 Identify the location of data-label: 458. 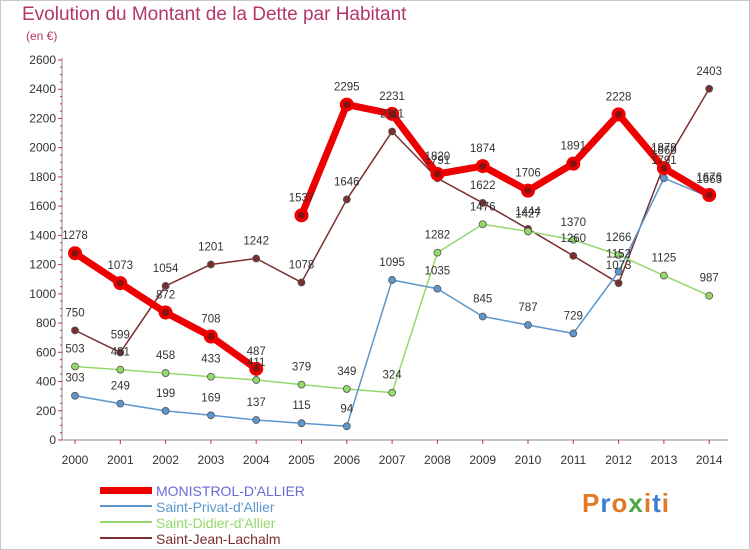
(165, 356).